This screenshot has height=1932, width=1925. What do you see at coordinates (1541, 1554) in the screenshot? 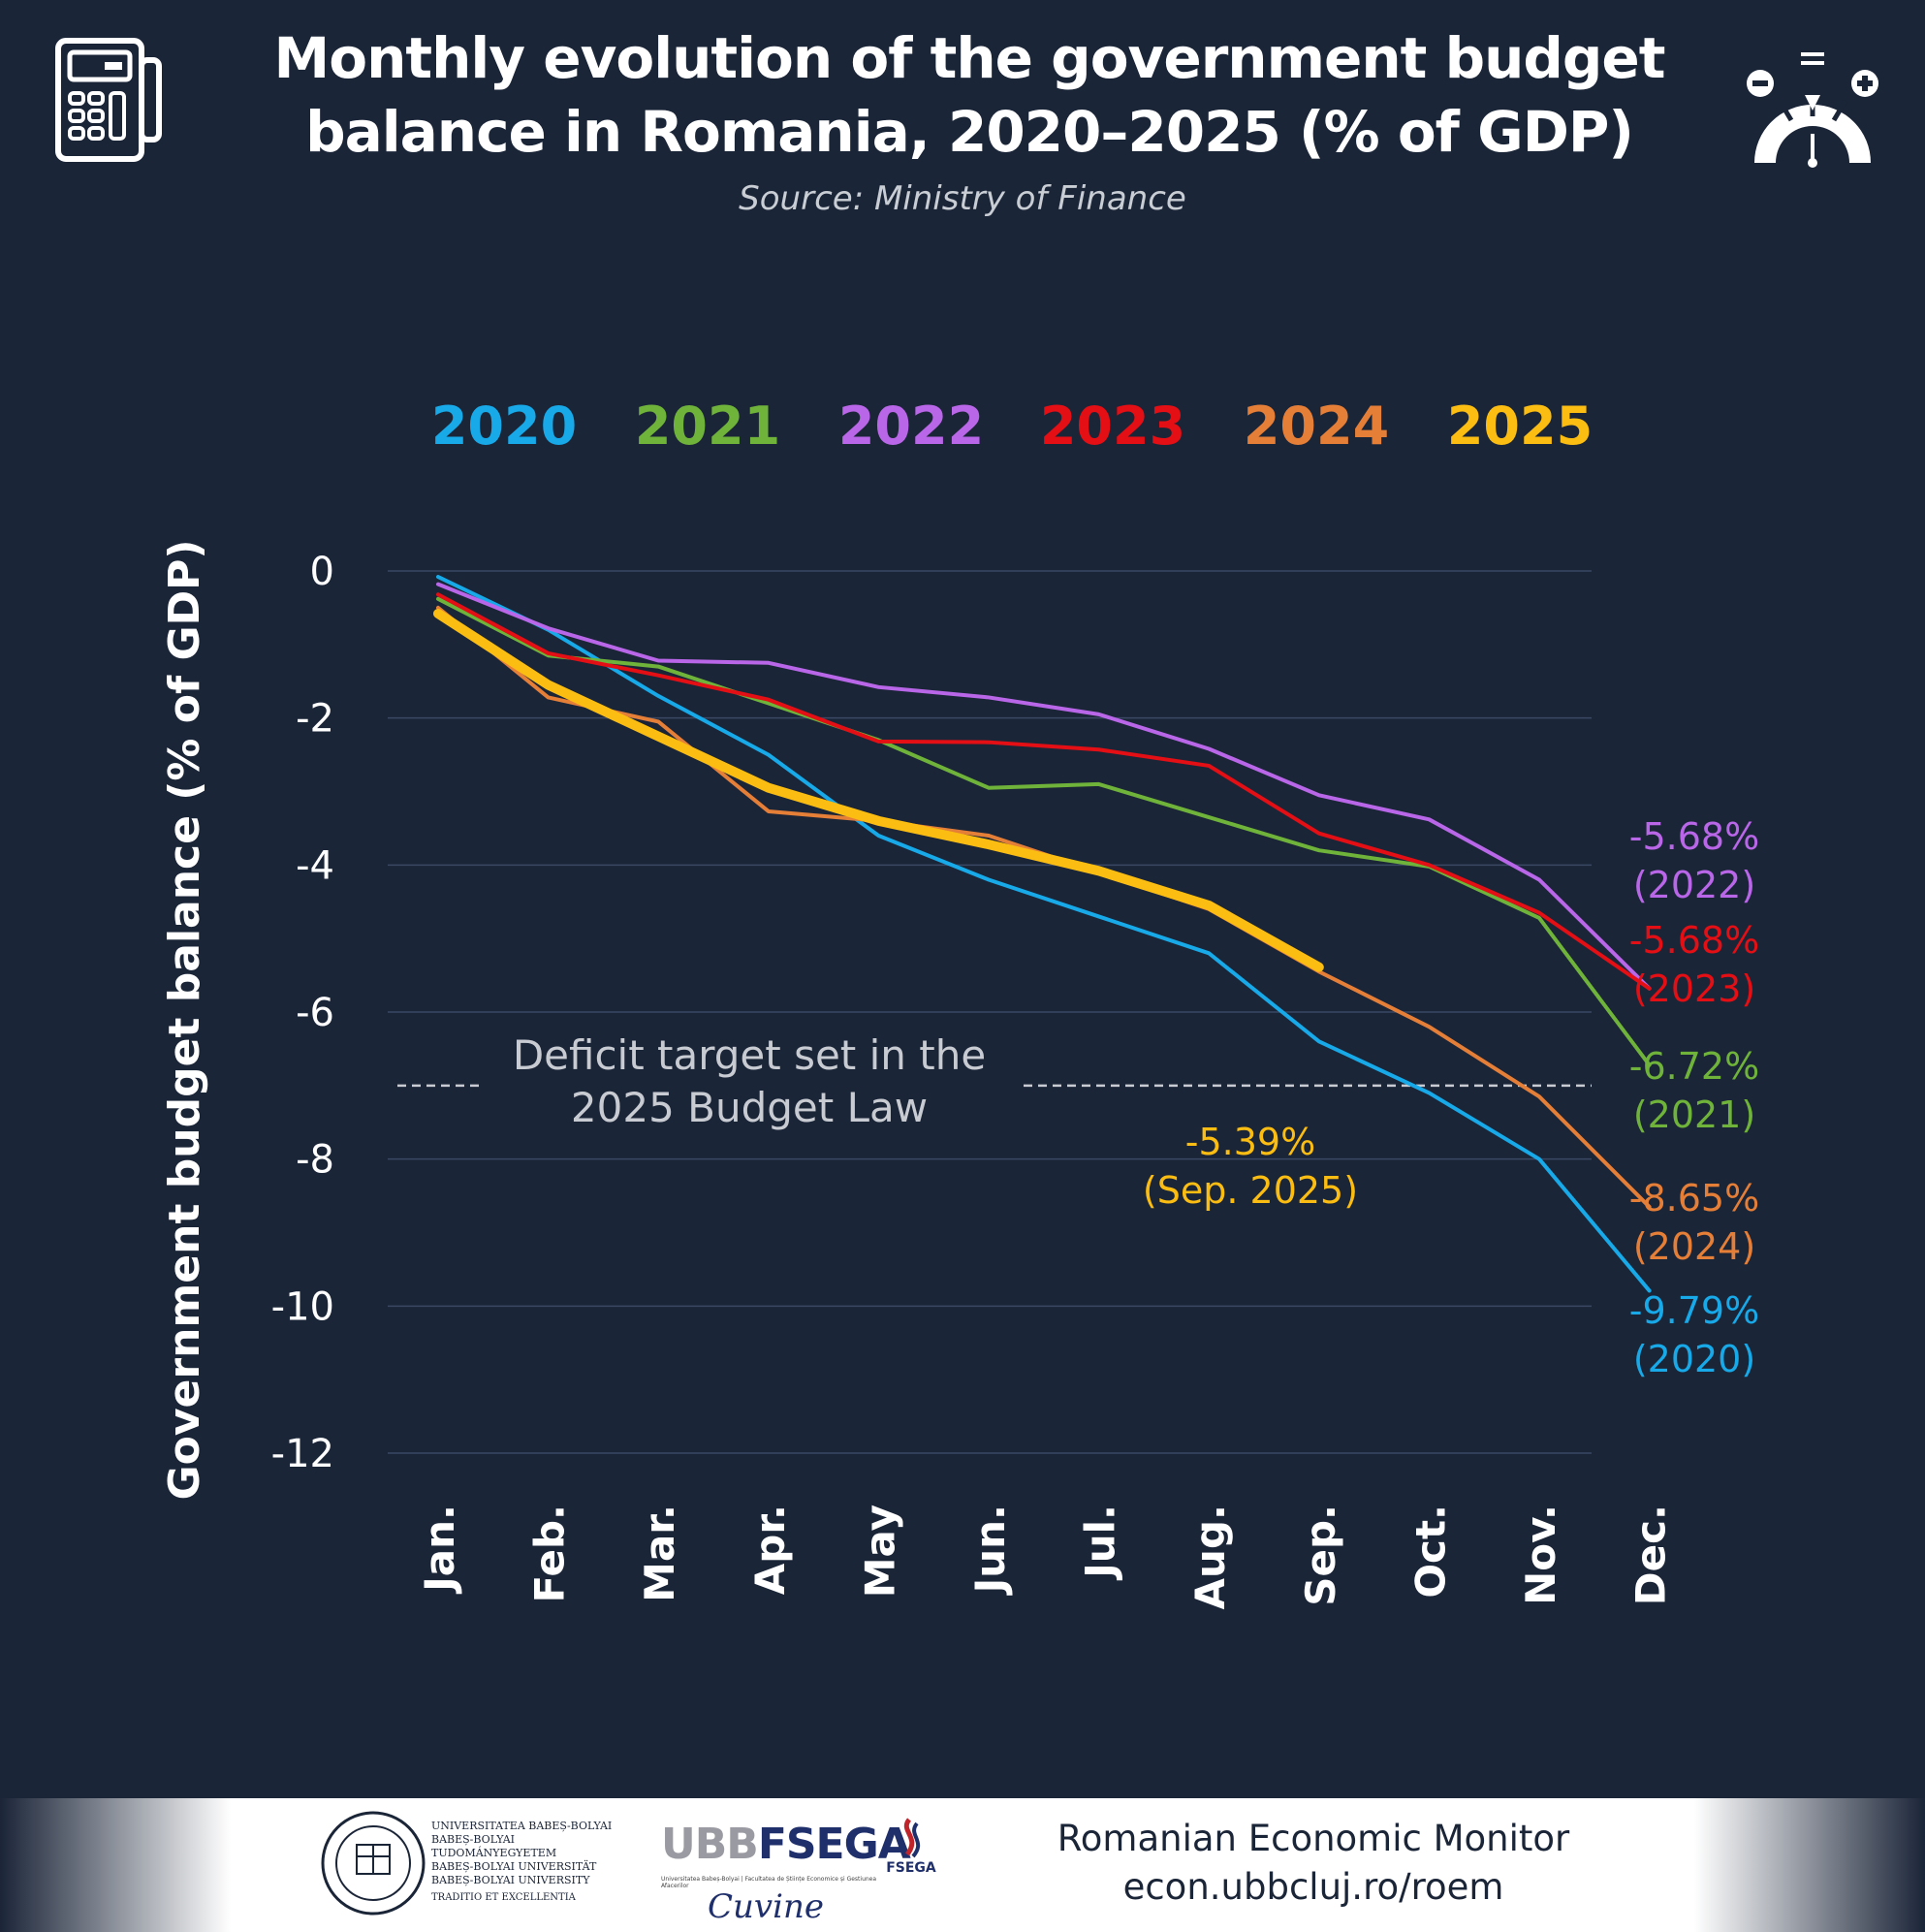
I see `x-tick-label: Nov.` at bounding box center [1541, 1554].